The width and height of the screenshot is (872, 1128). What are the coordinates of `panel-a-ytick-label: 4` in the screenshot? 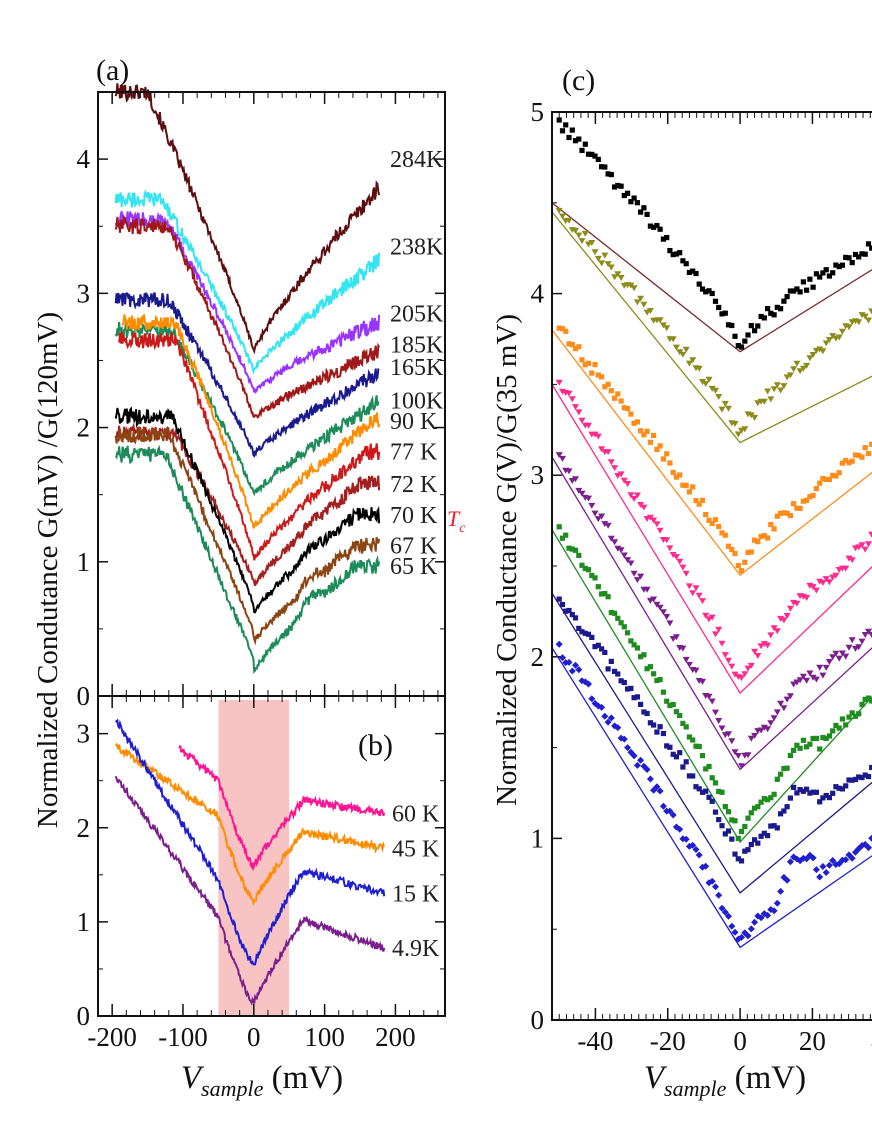 It's located at (84, 159).